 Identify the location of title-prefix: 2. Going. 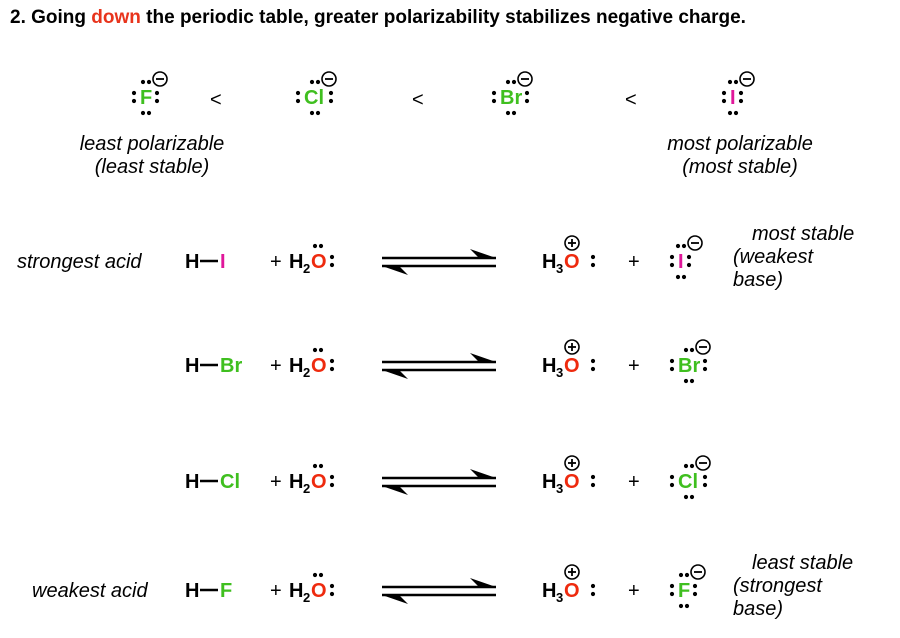
(51, 17).